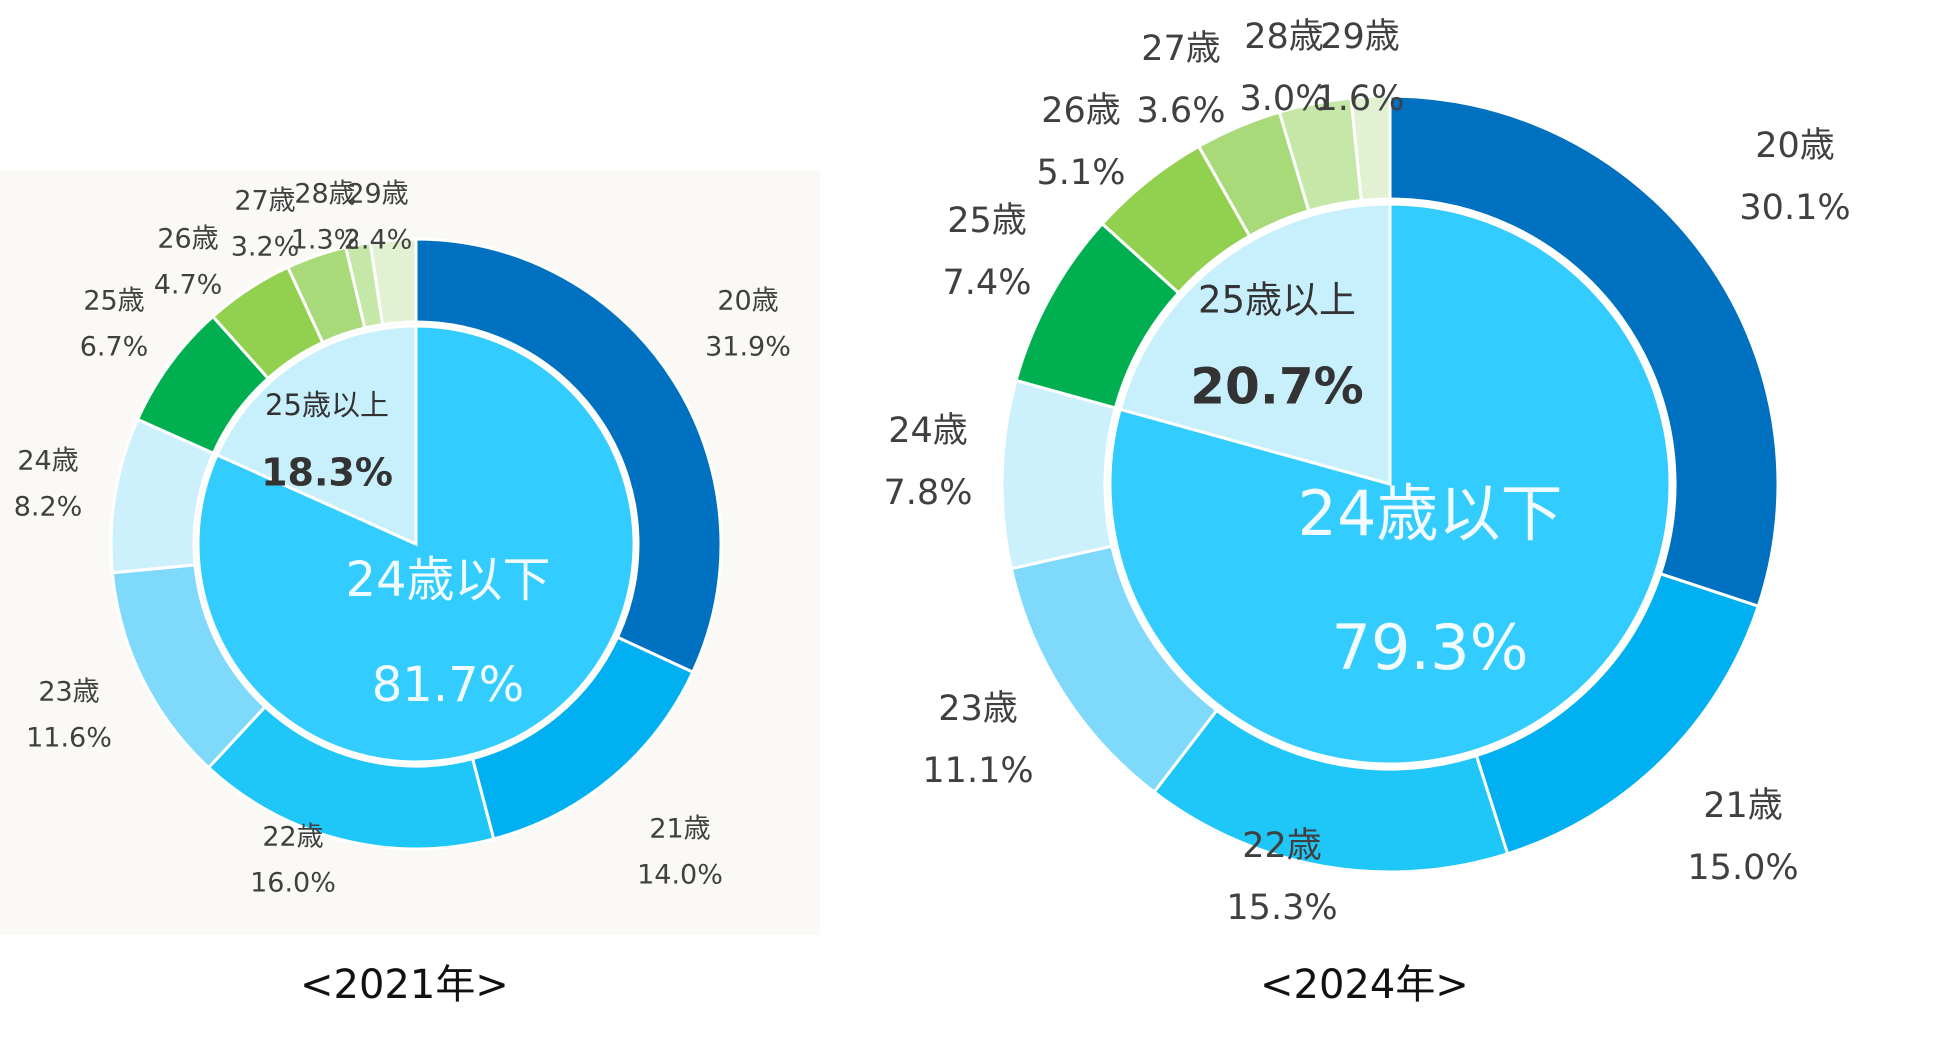 The image size is (1950, 1037). I want to click on outer-value-25: 7.4%, so click(987, 283).